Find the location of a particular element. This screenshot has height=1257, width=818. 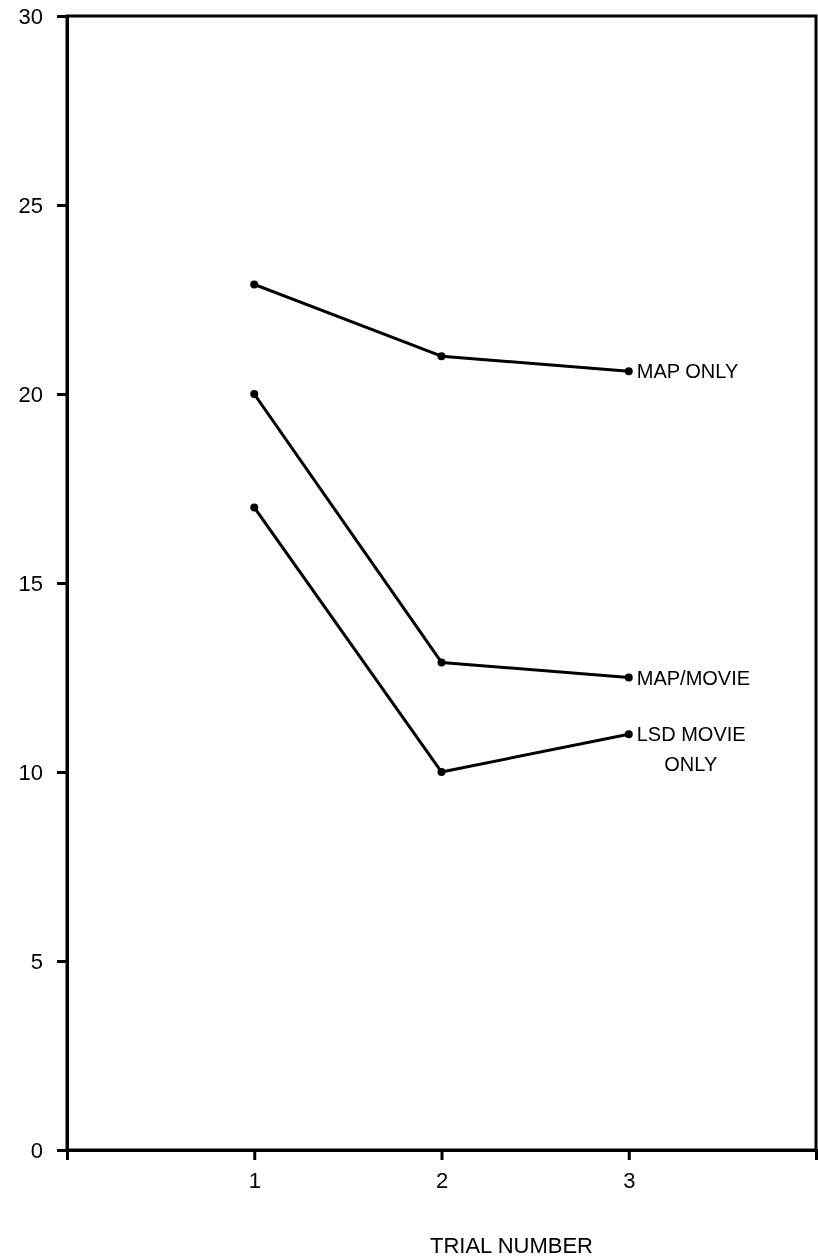

series-label: LSD MOVIE ONLY is located at coordinates (691, 749).